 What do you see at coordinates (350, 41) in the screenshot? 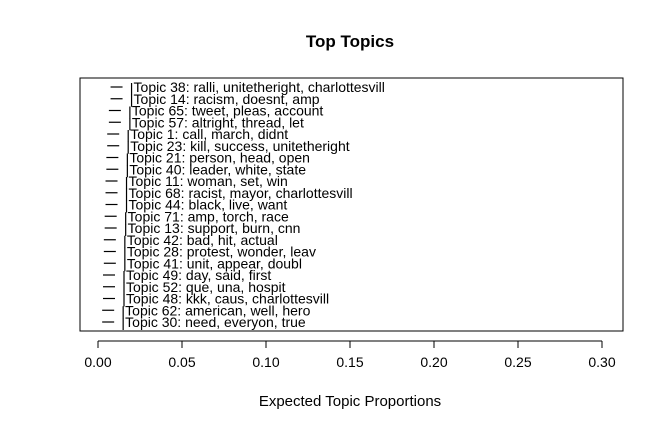
I see `chart-title: Top Topics` at bounding box center [350, 41].